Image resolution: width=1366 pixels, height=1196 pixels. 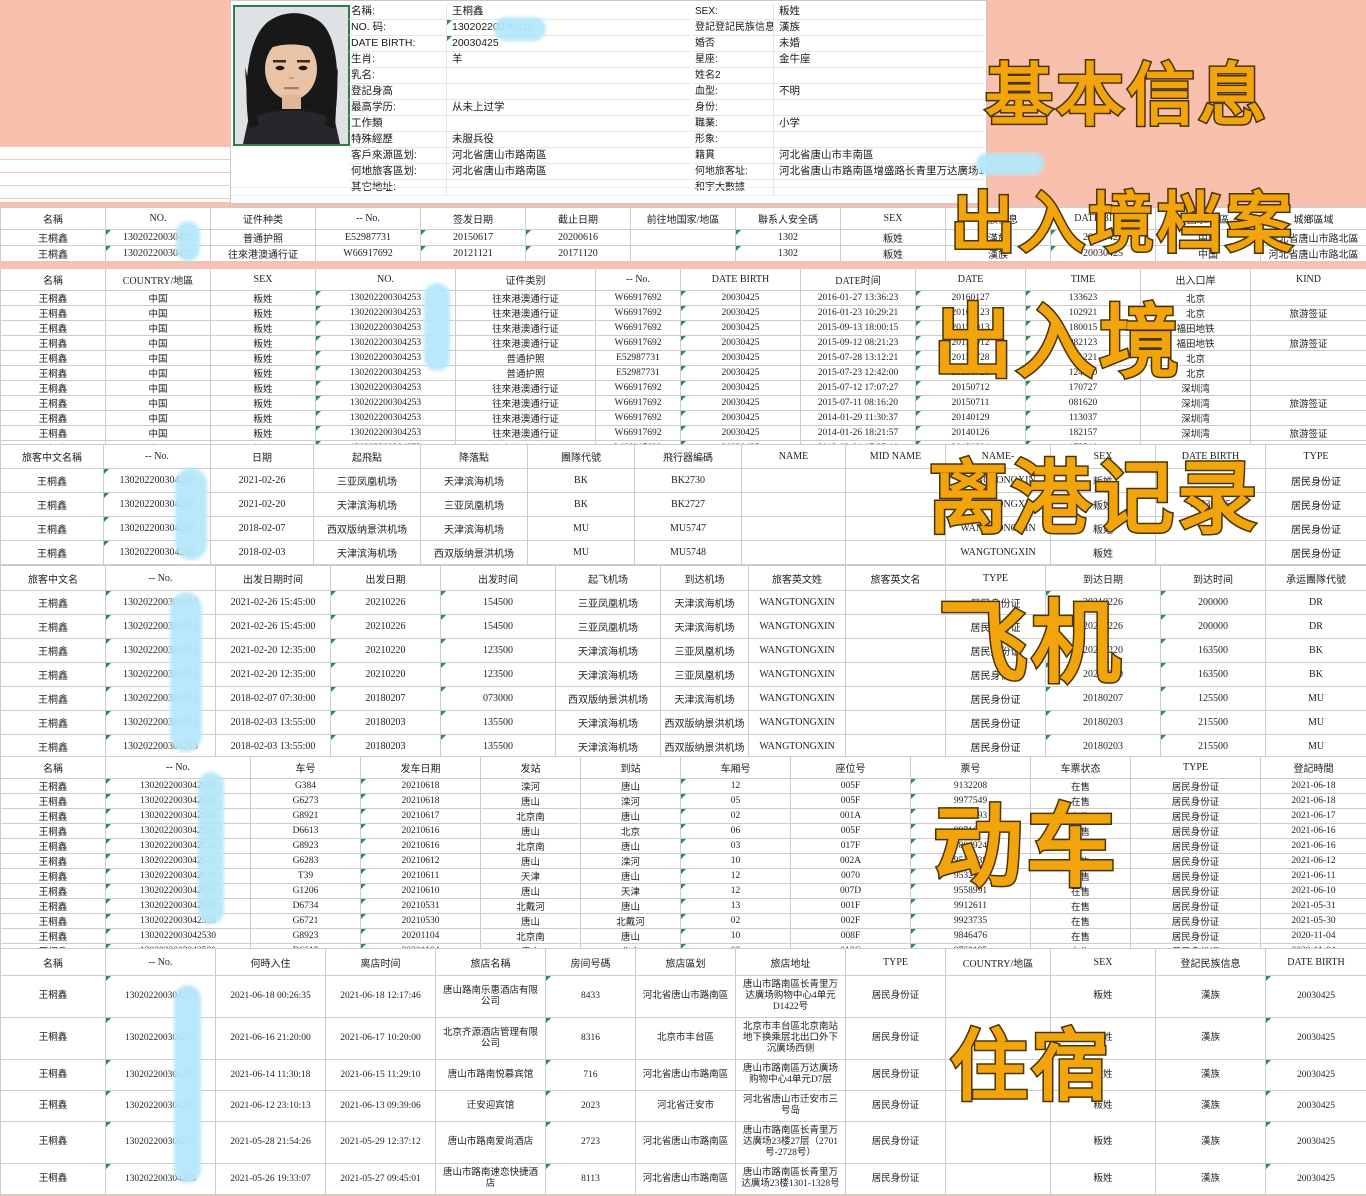 I want to click on cell: 2021-02-20, so click(x=262, y=504).